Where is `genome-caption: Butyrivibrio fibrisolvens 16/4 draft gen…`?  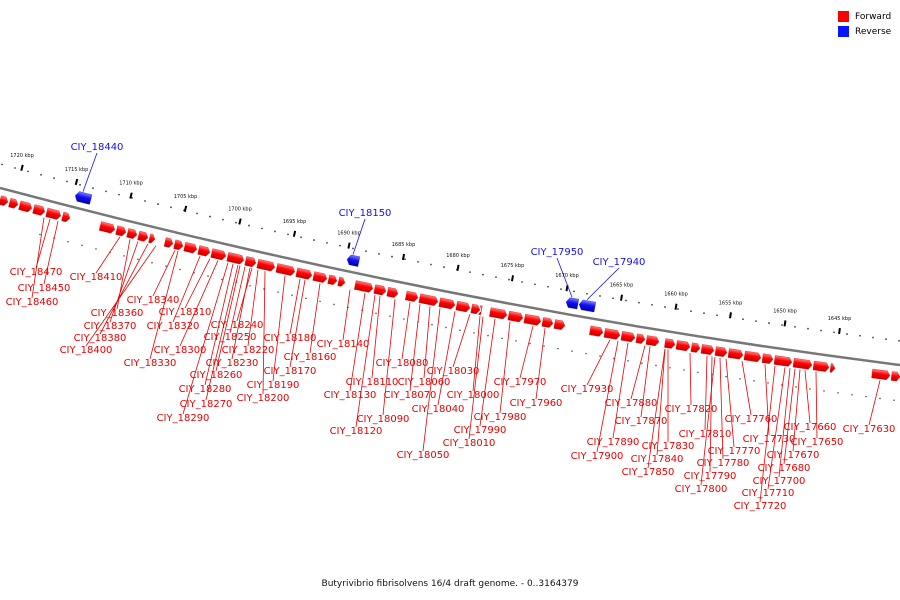 genome-caption: Butyrivibrio fibrisolvens 16/4 draft gen… is located at coordinates (450, 584).